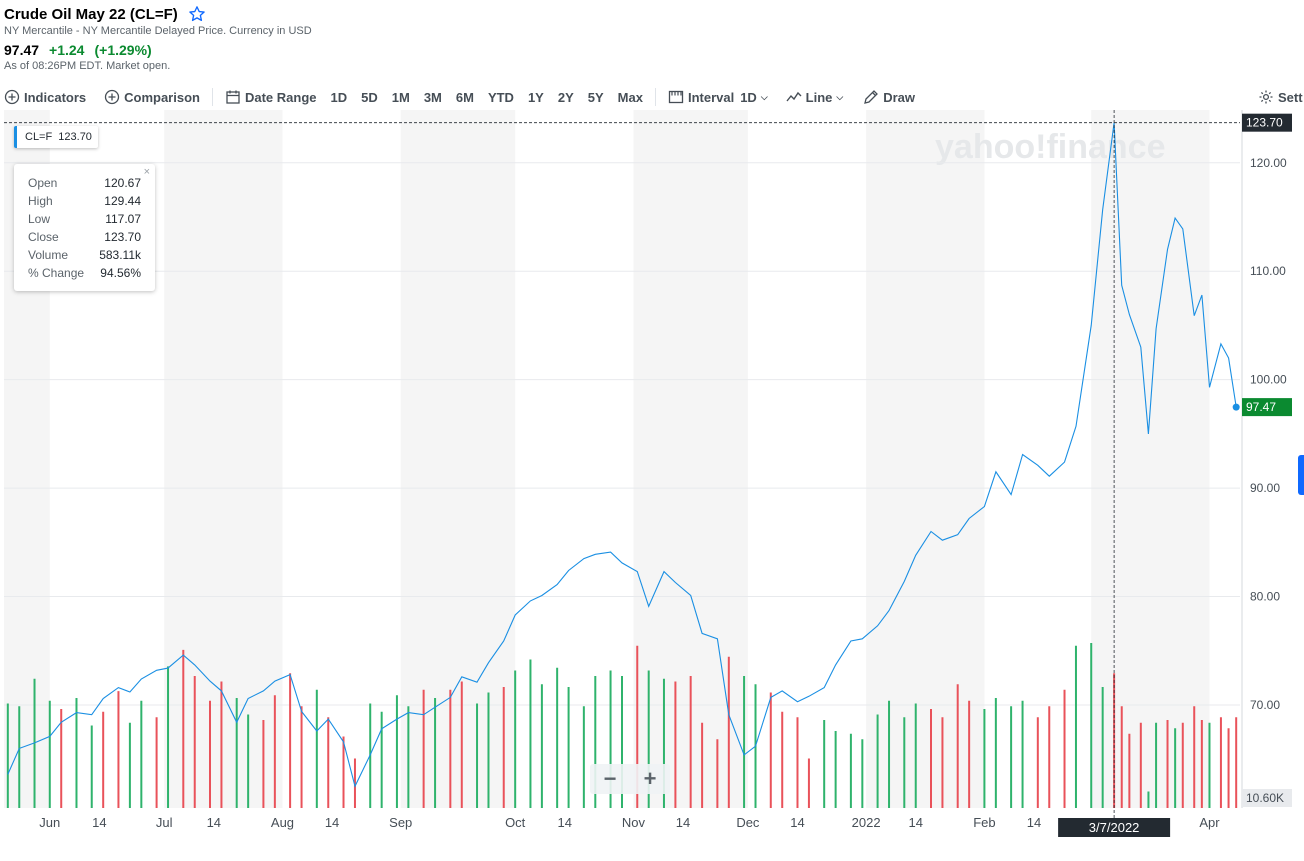 The image size is (1304, 861). What do you see at coordinates (91, 14) in the screenshot?
I see `page-title: Crude Oil May 22 (CL=F)` at bounding box center [91, 14].